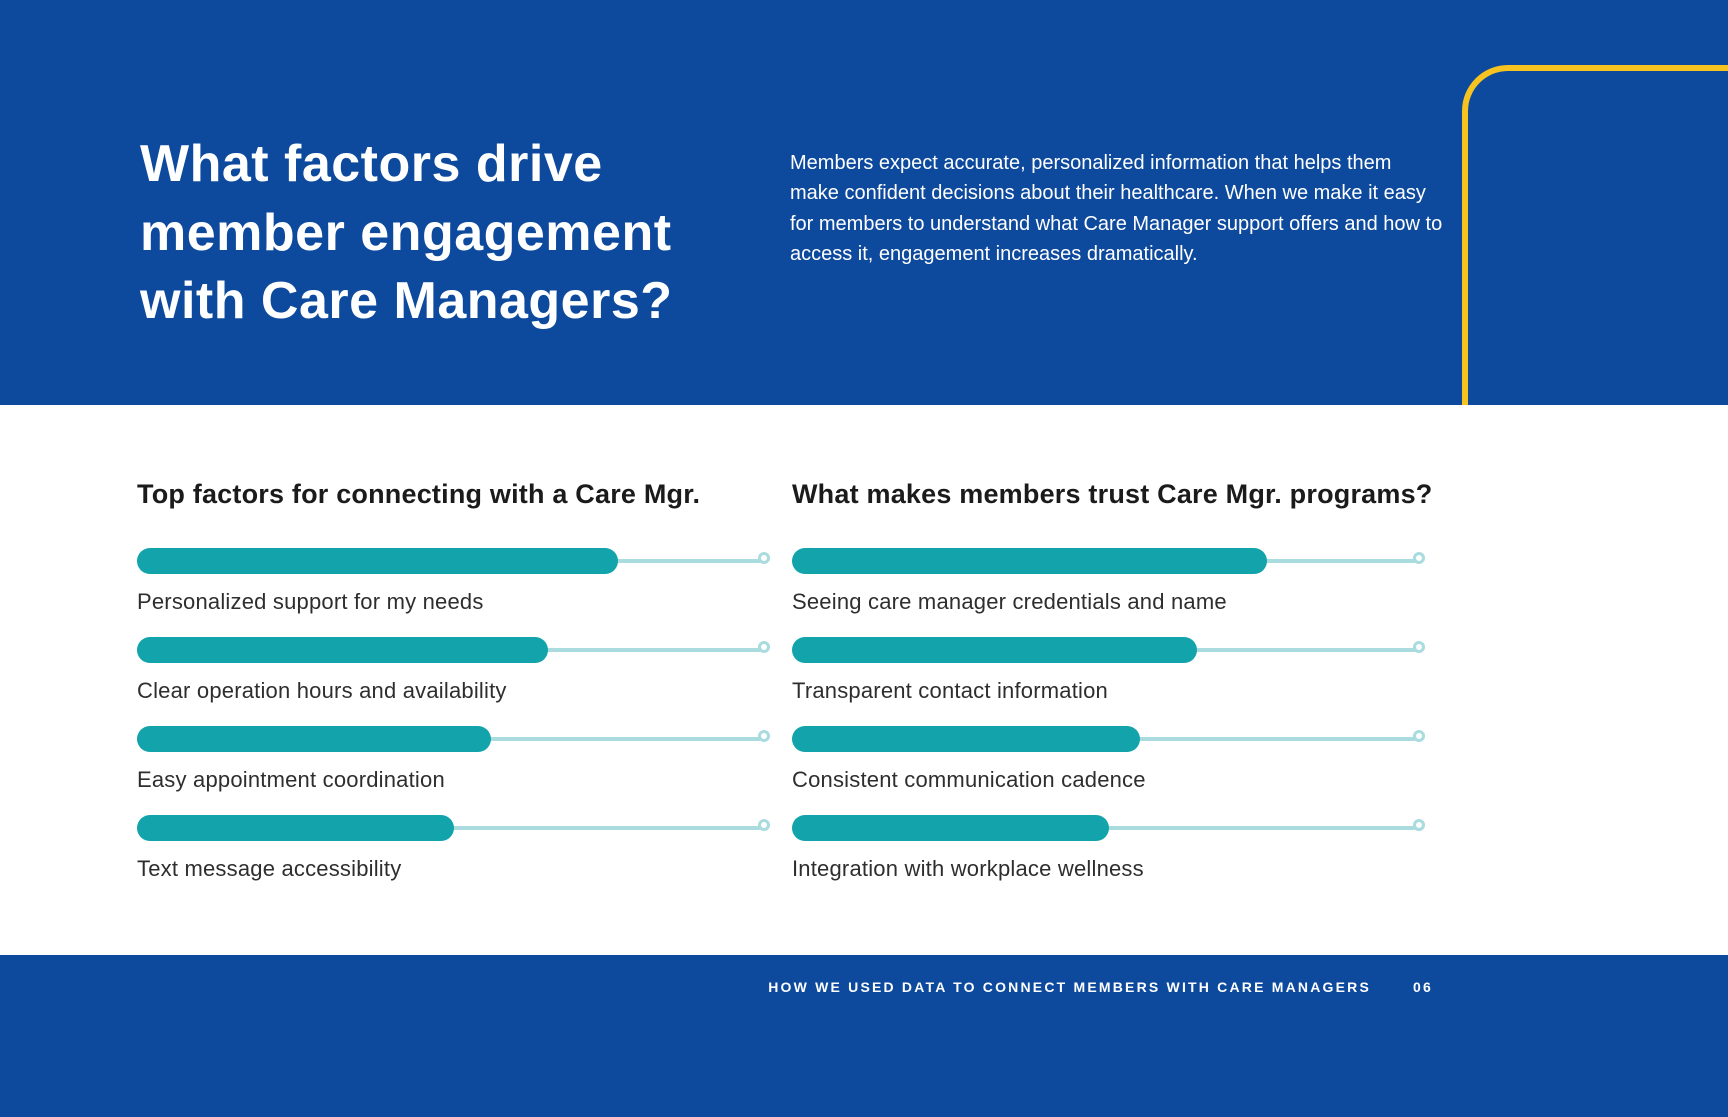 This screenshot has width=1728, height=1117. I want to click on bar-row: Personalized support for my needs, so click(453, 581).